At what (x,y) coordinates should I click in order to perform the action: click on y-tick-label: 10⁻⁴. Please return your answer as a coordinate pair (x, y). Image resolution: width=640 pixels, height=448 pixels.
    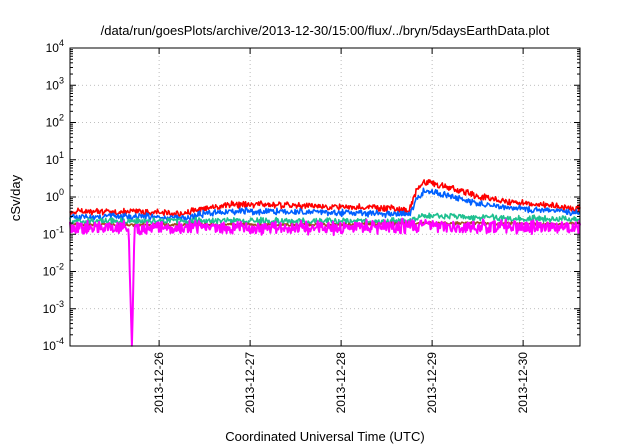
    Looking at the image, I should click on (53, 344).